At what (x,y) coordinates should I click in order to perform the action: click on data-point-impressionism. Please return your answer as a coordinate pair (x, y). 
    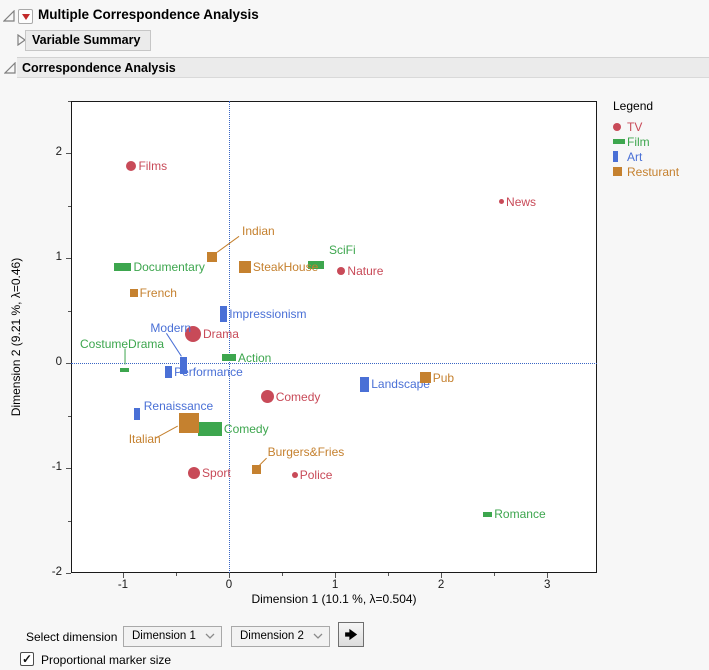
    Looking at the image, I should click on (224, 313).